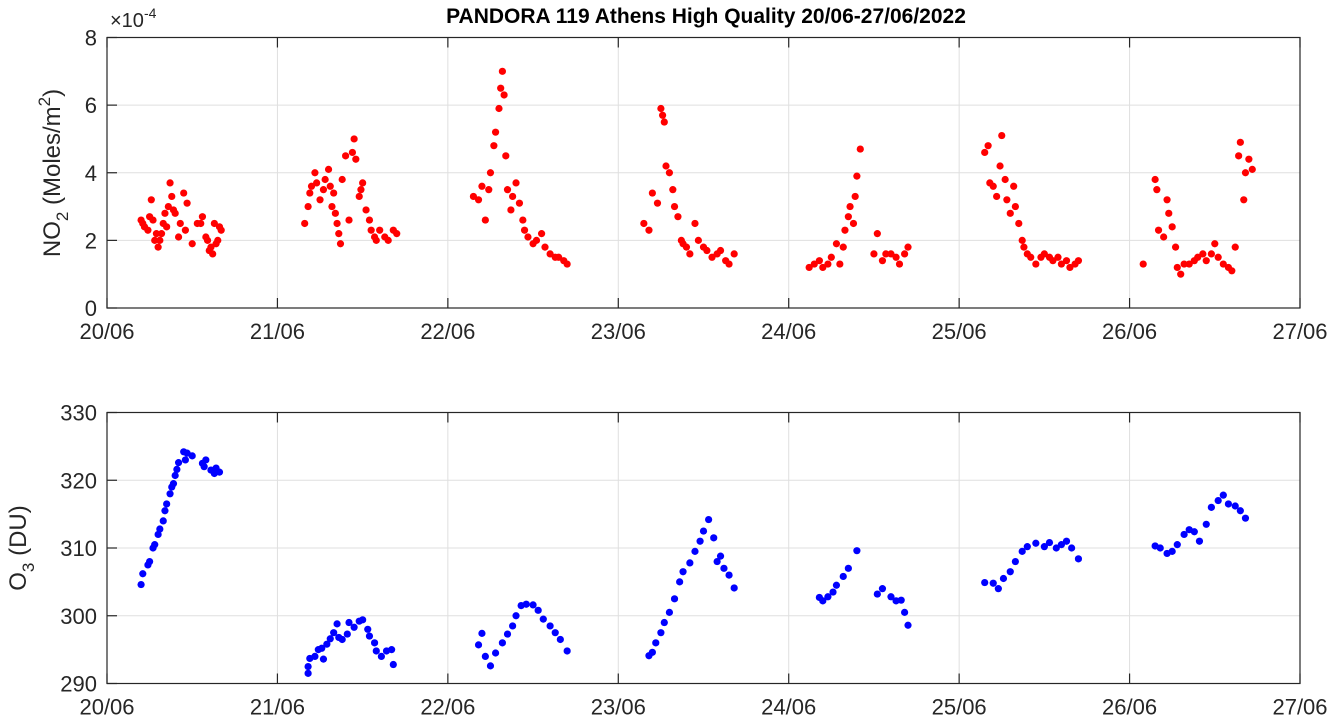 The height and width of the screenshot is (723, 1333). Describe the element at coordinates (91, 173) in the screenshot. I see `no2-y-tick-label: 4` at that location.